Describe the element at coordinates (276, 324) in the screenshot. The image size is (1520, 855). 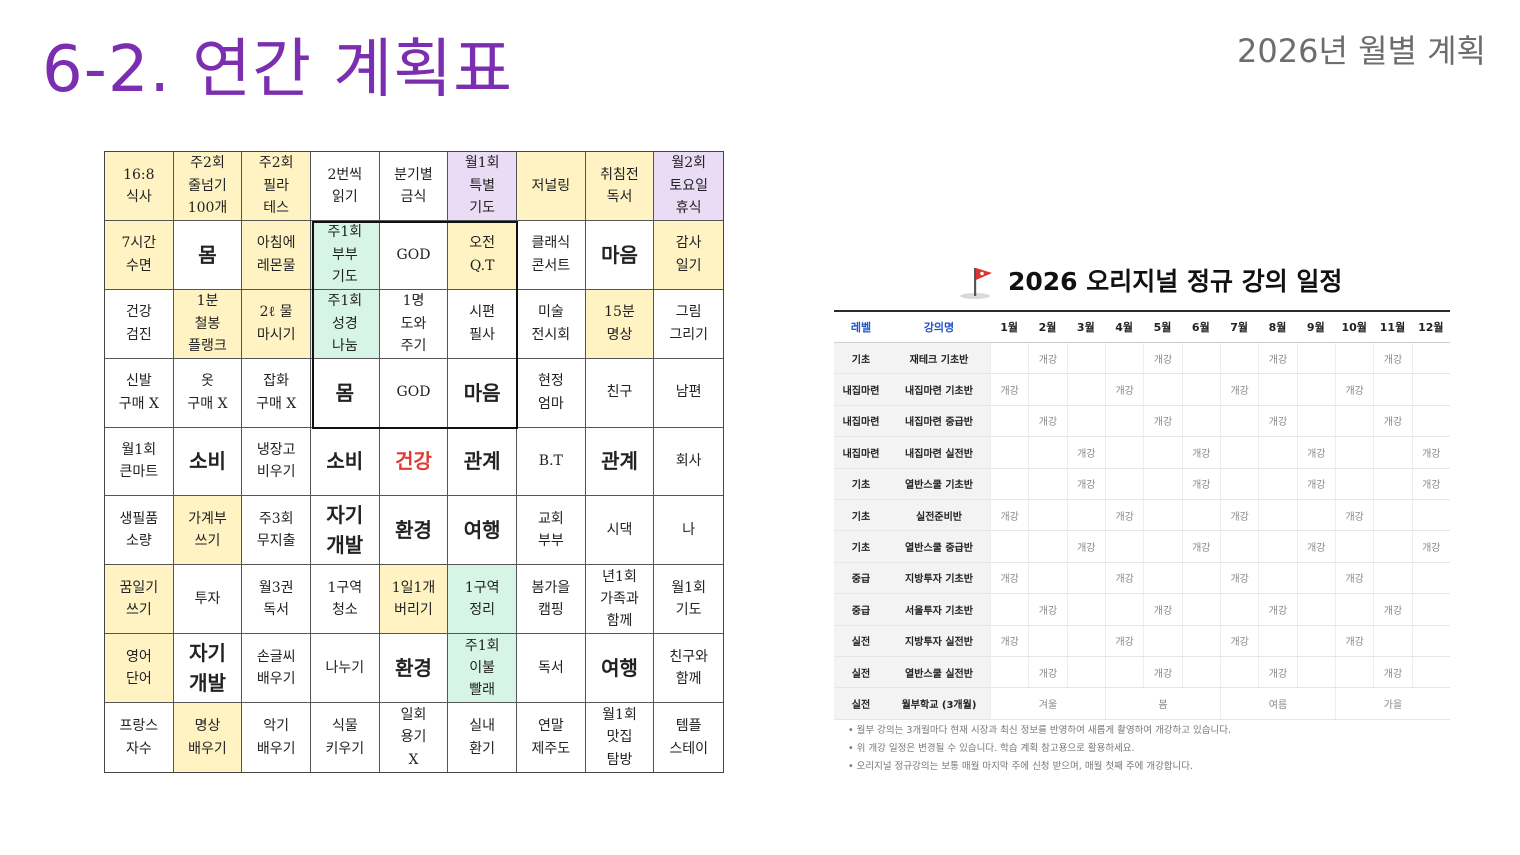
I see `mandalart-cell: 2ℓ 물 마시기` at that location.